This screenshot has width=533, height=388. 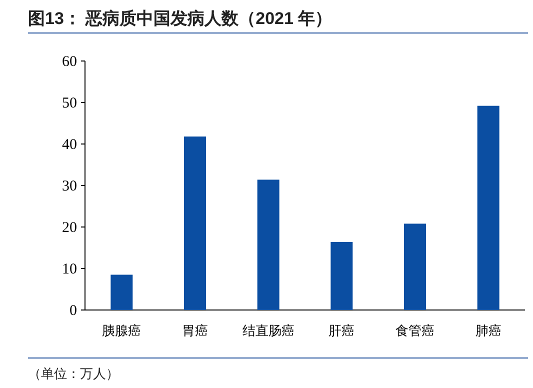 I want to click on y-tick-label: 60, so click(x=69, y=62).